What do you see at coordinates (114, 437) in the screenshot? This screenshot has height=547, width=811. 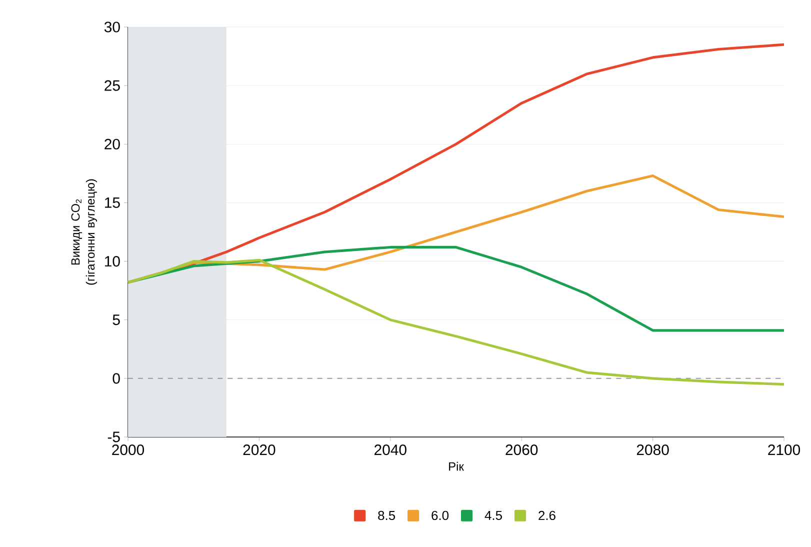 I see `y-tick-label: -5` at bounding box center [114, 437].